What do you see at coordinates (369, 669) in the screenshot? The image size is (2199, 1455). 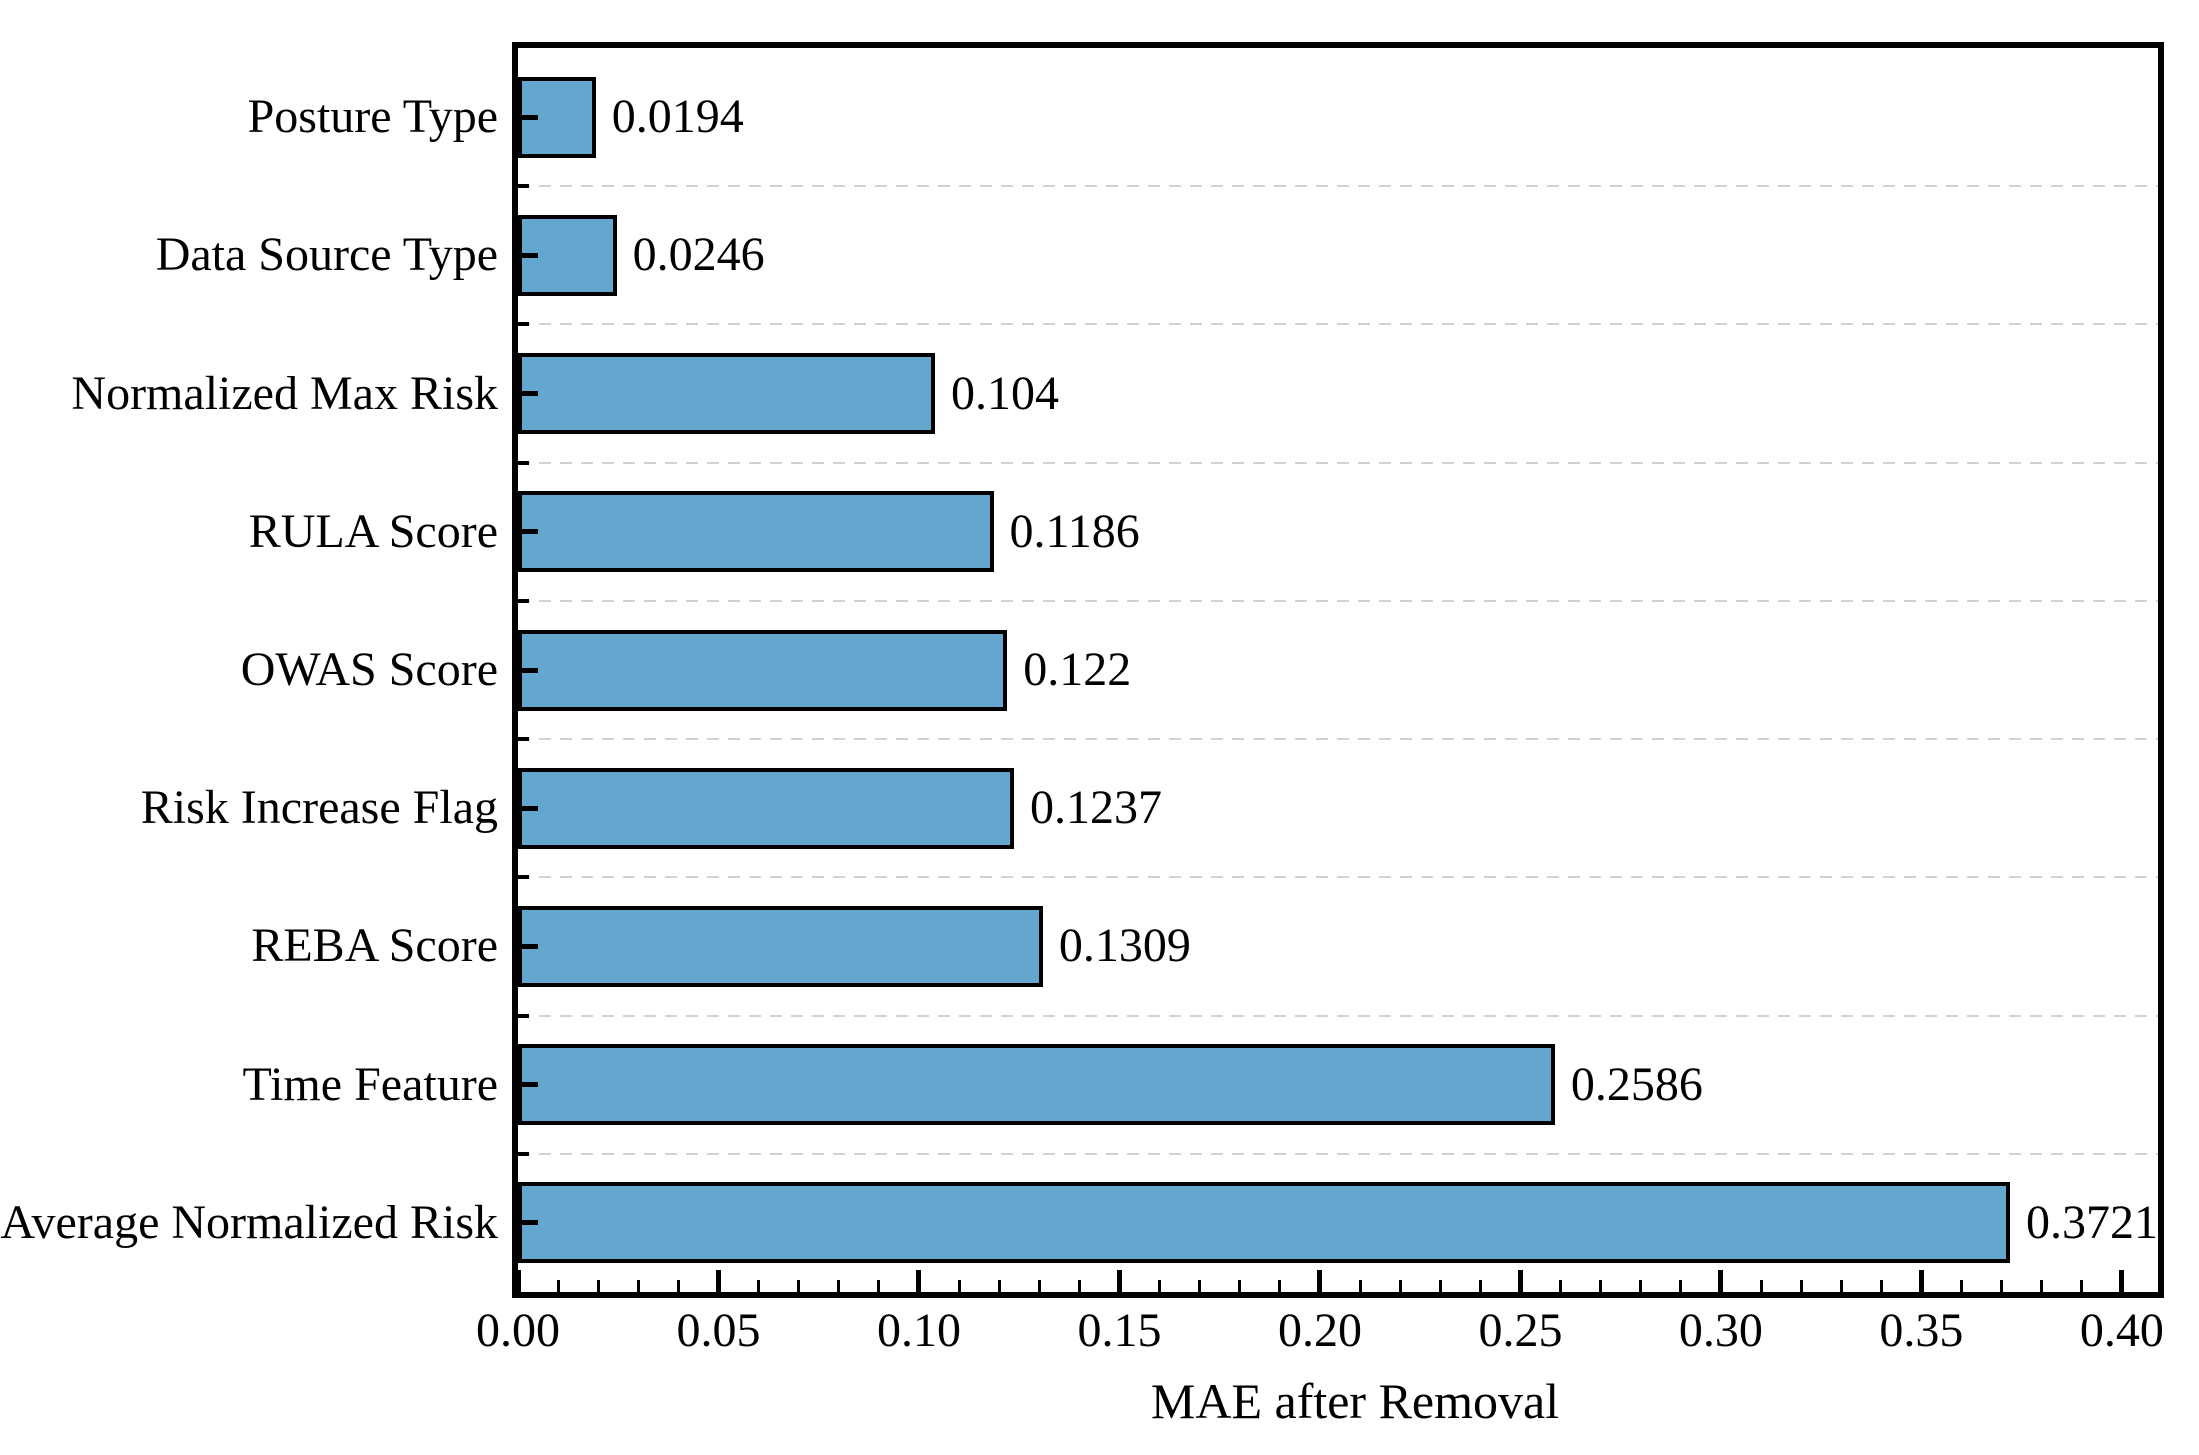 I see `y-tick-label: OWAS Score` at bounding box center [369, 669].